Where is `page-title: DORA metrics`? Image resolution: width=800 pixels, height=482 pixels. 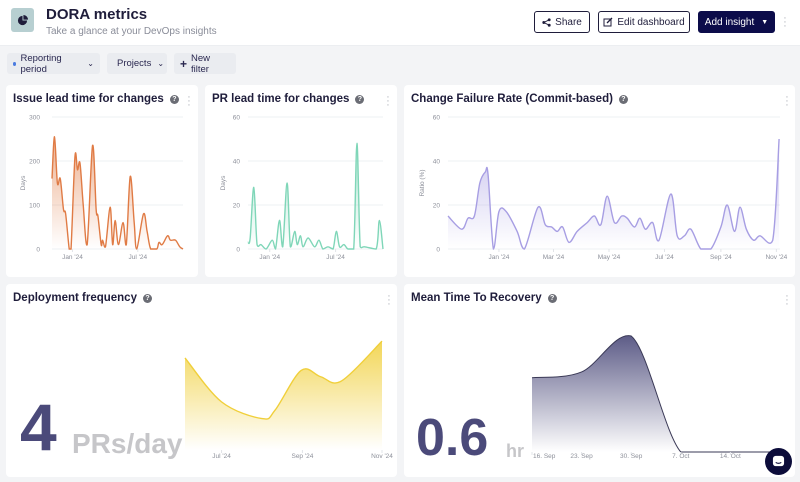 page-title: DORA metrics is located at coordinates (97, 14).